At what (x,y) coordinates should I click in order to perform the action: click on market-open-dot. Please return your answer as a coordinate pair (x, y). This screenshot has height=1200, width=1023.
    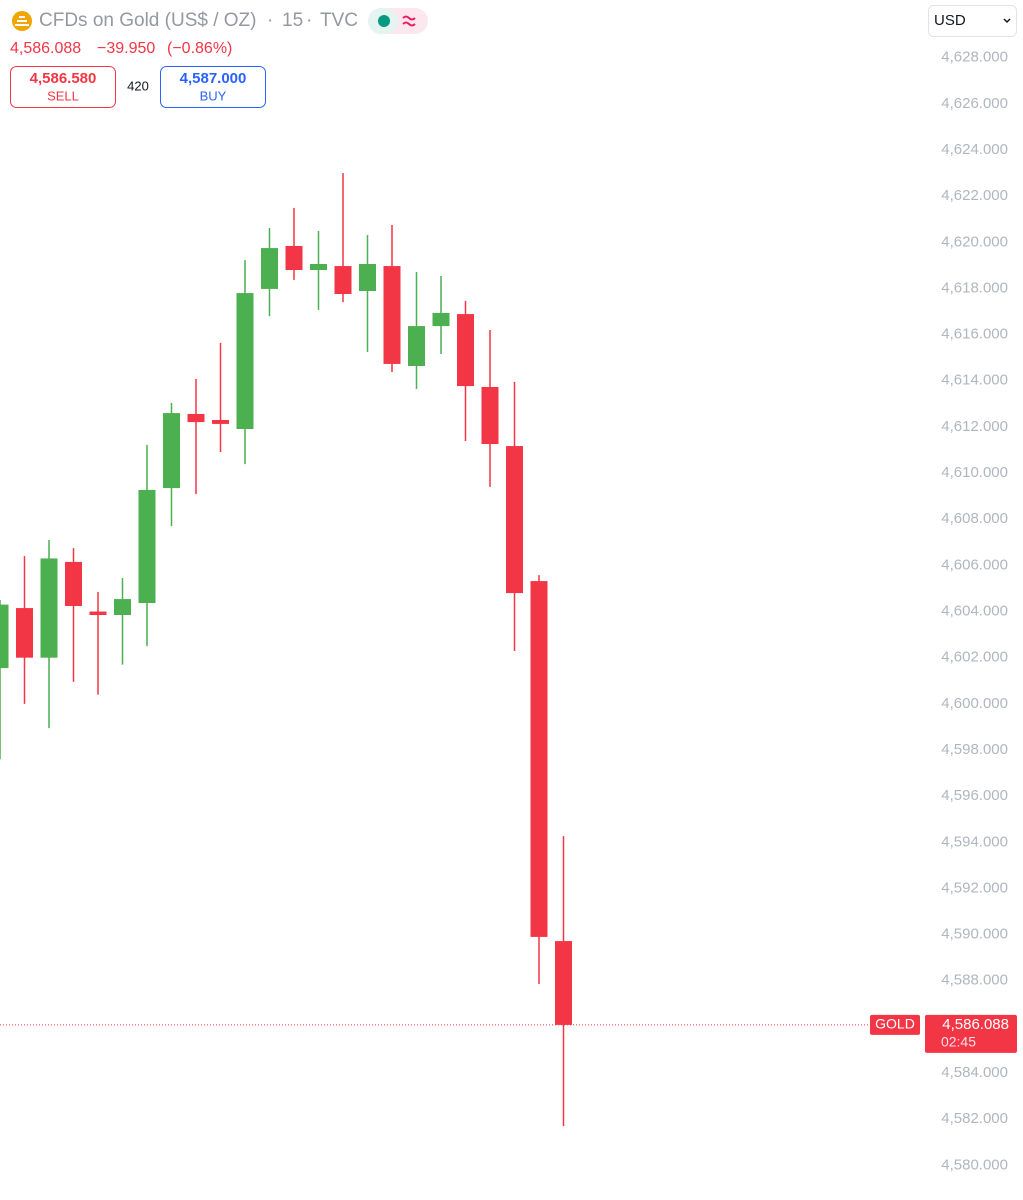
    Looking at the image, I should click on (384, 21).